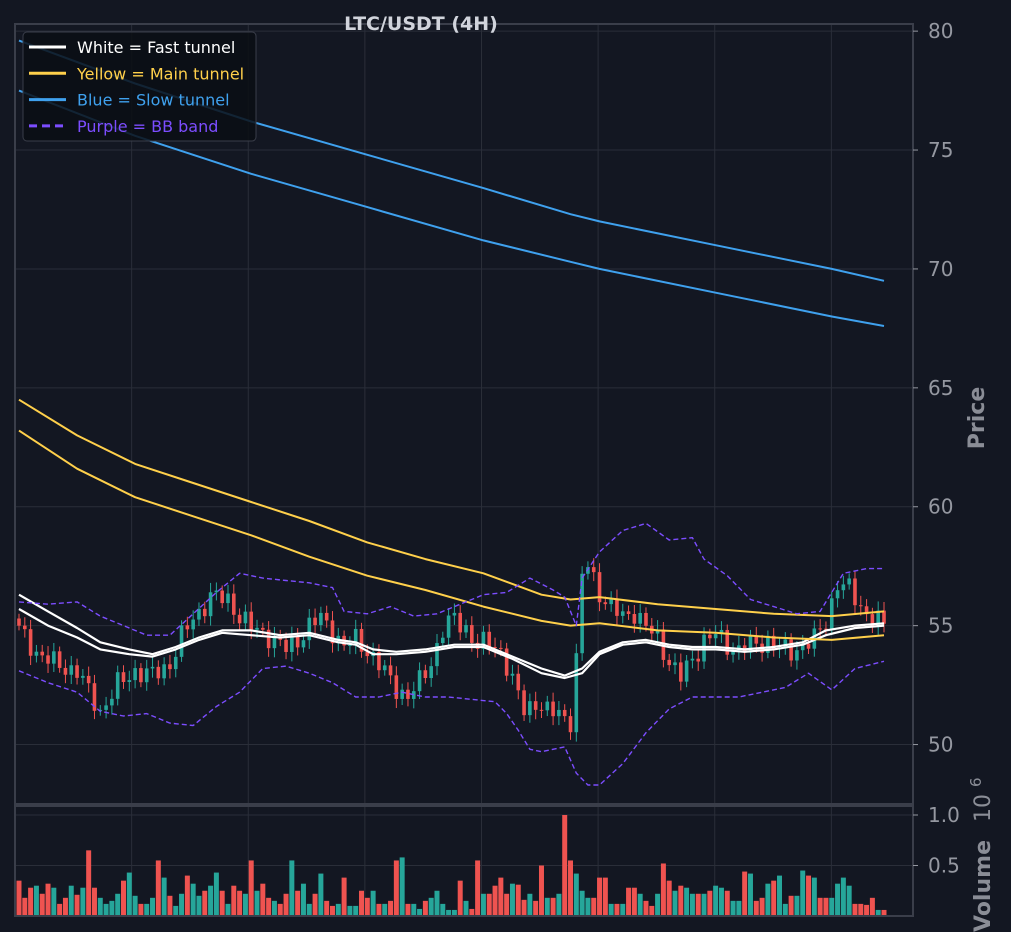  What do you see at coordinates (464, 861) in the screenshot?
I see `volume-panel-frame` at bounding box center [464, 861].